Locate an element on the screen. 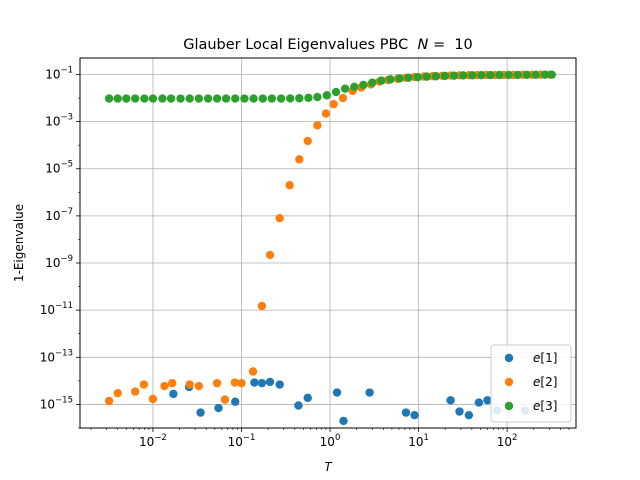  chart-title: Glauber Local Eigenvalues PBC N = 10 is located at coordinates (328, 45).